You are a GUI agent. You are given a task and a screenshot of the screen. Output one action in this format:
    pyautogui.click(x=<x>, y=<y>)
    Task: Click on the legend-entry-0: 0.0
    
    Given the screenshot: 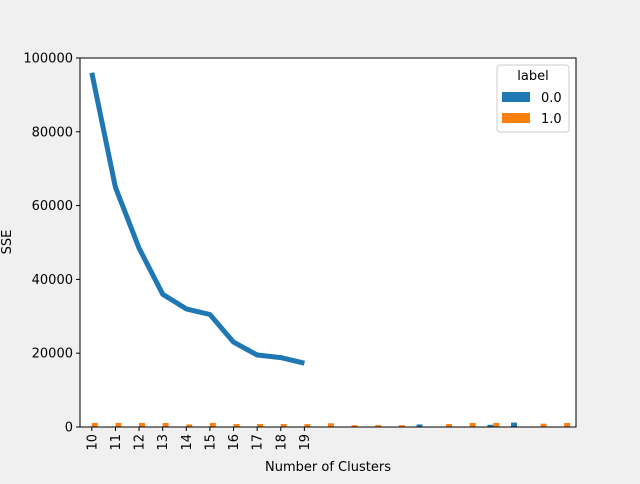 What is the action you would take?
    pyautogui.click(x=551, y=98)
    